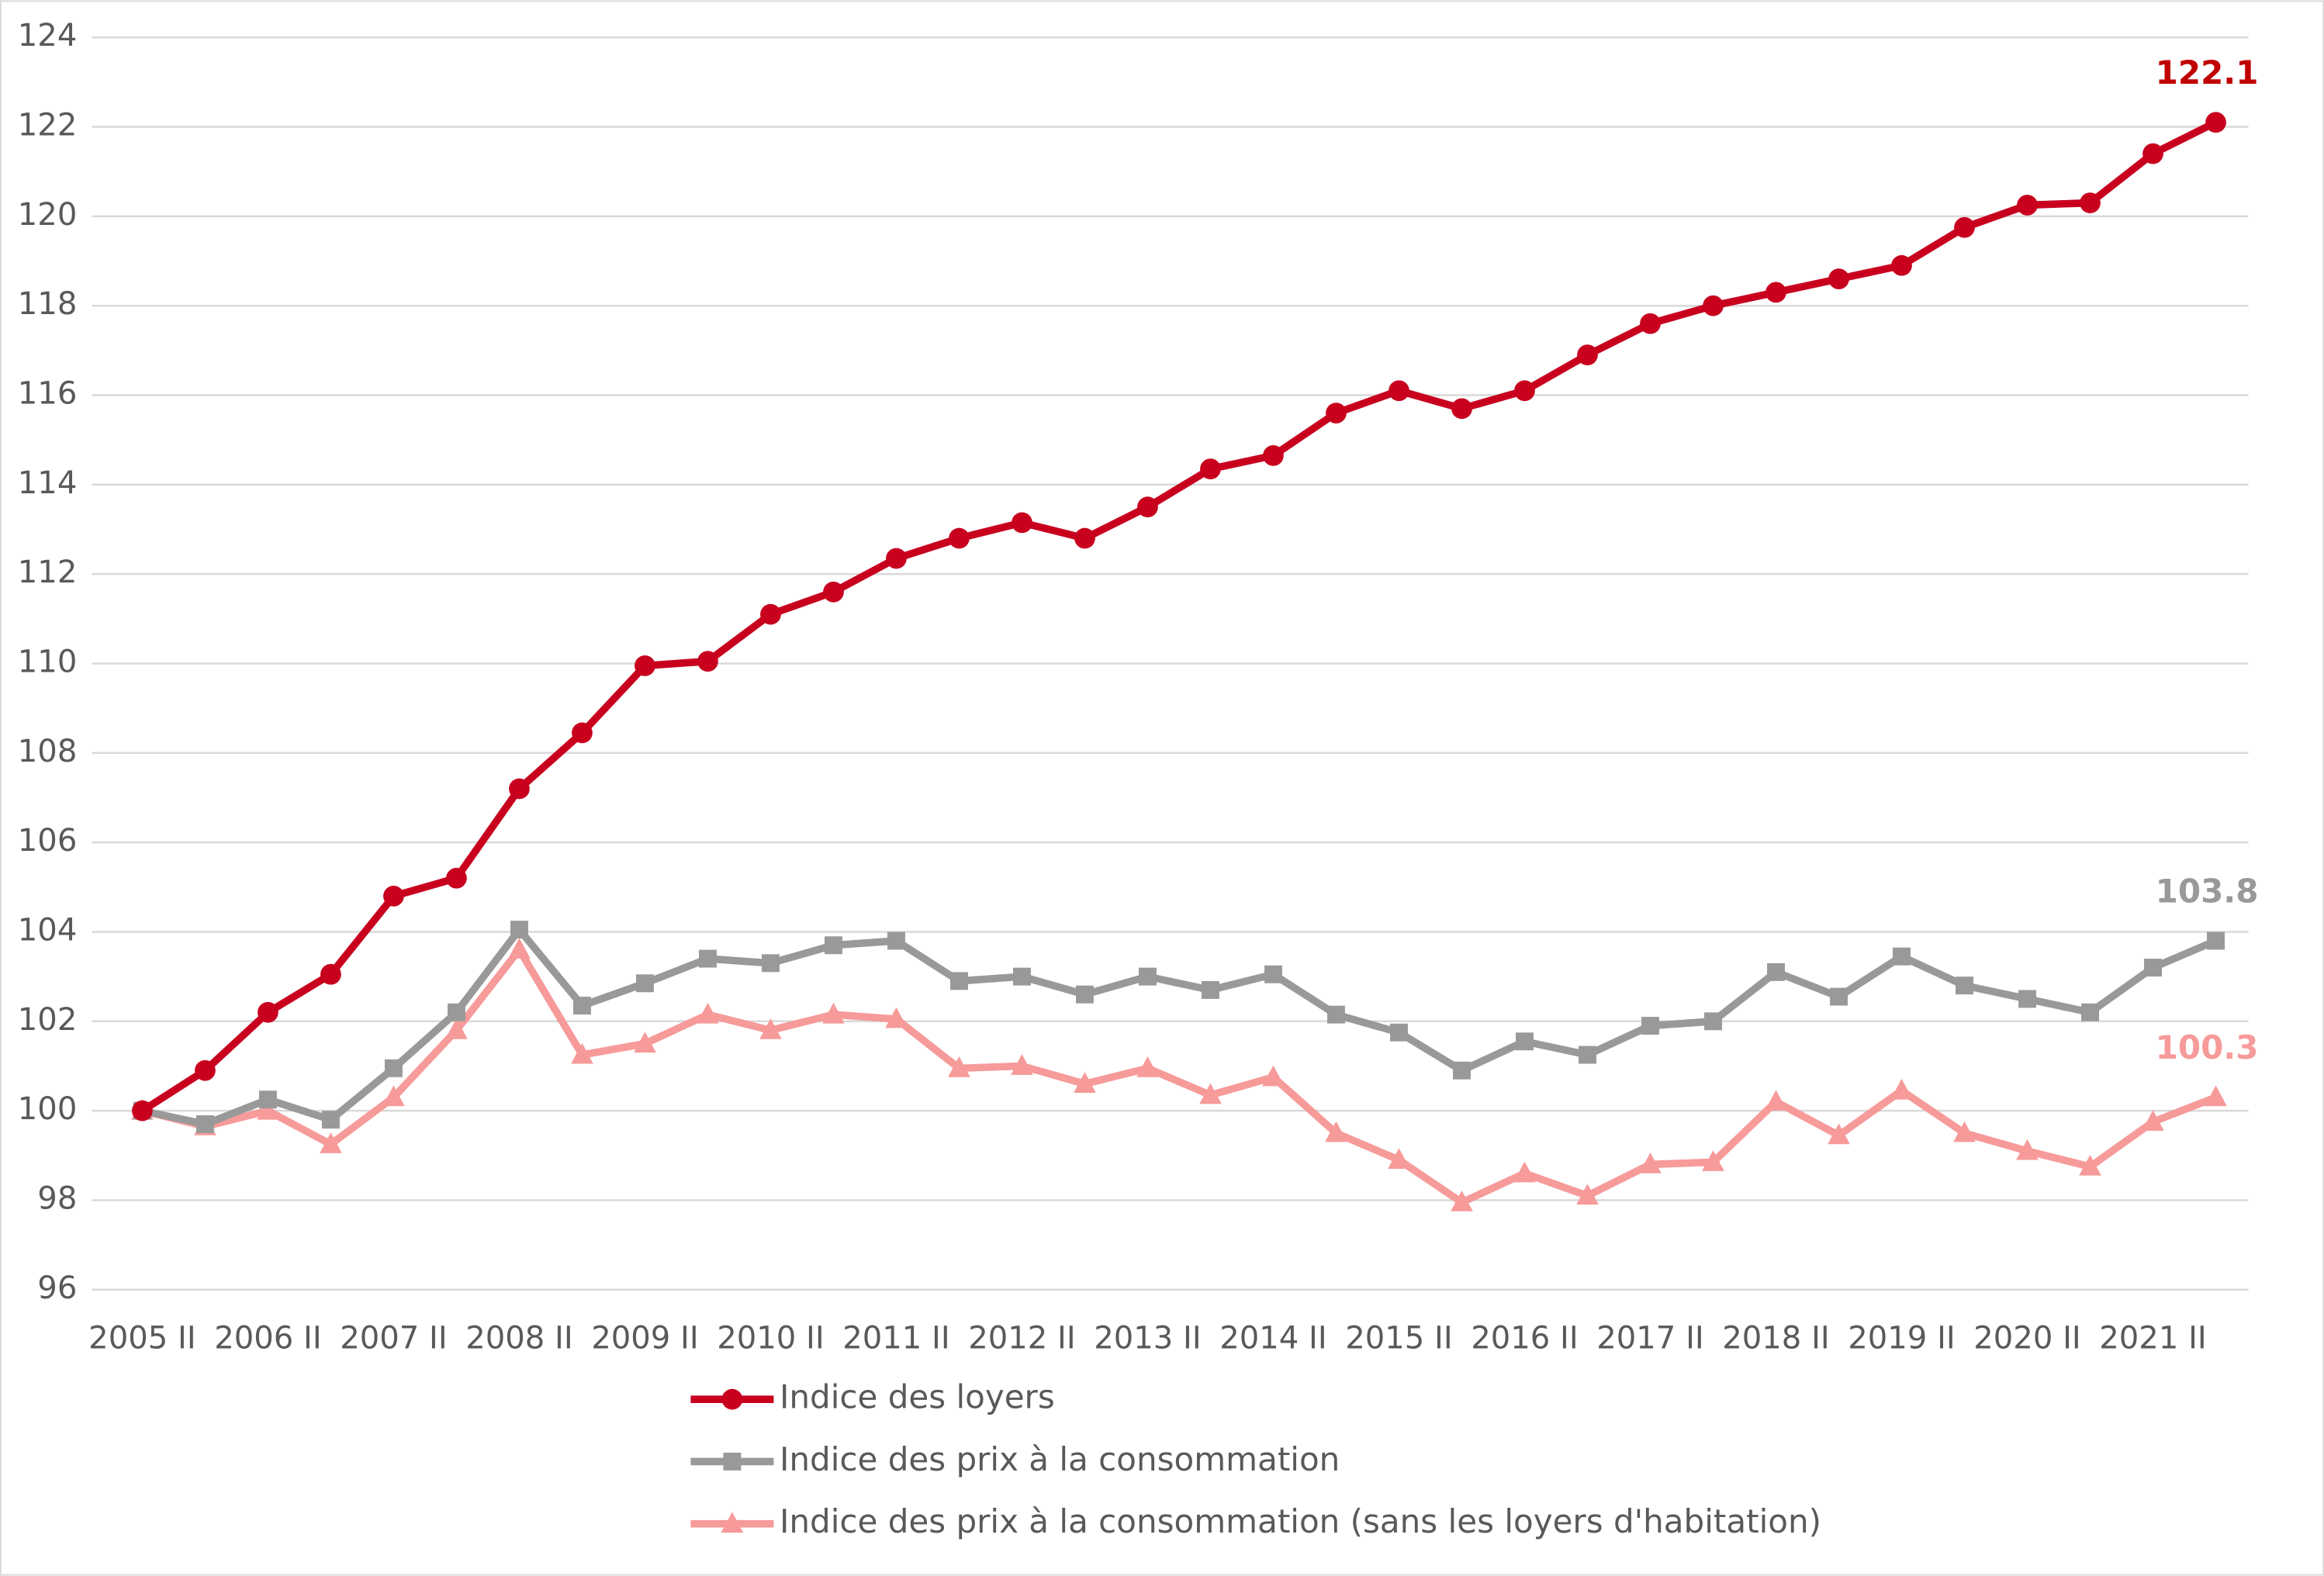 The image size is (2324, 1576). I want to click on legend-label: Indice des loyers, so click(918, 1397).